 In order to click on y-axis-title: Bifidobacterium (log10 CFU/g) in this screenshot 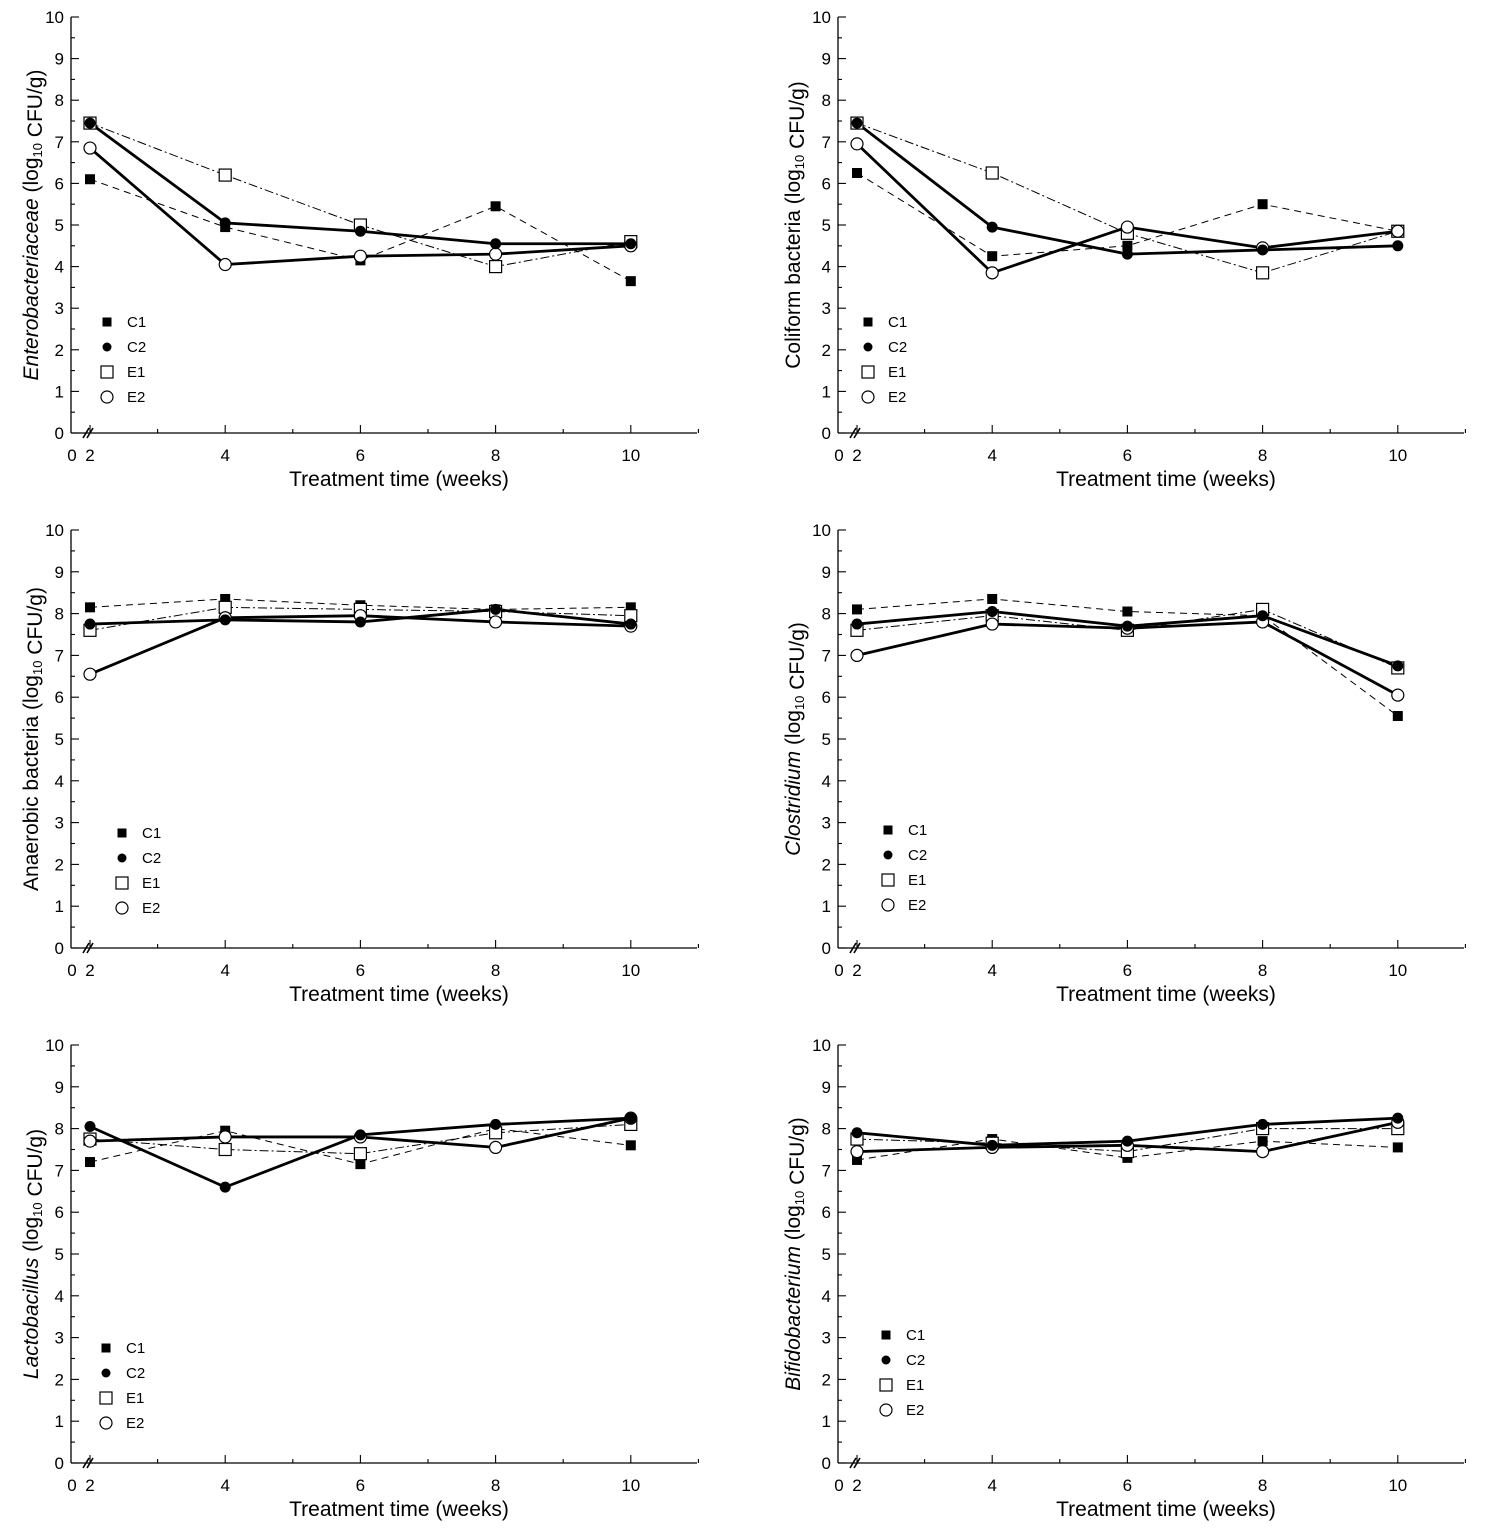, I will do `click(795, 1254)`.